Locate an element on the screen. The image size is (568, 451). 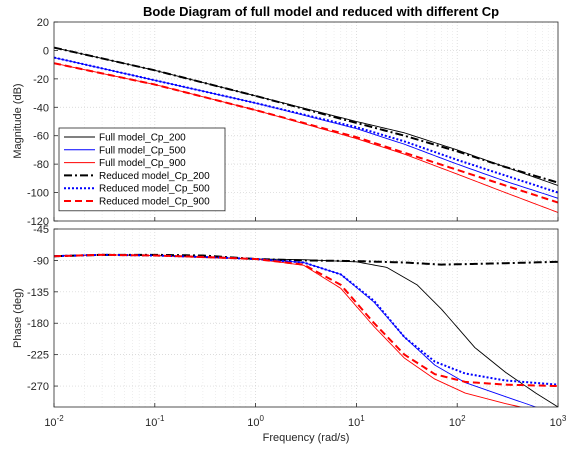
y-tick-label: -60 is located at coordinates (41, 137).